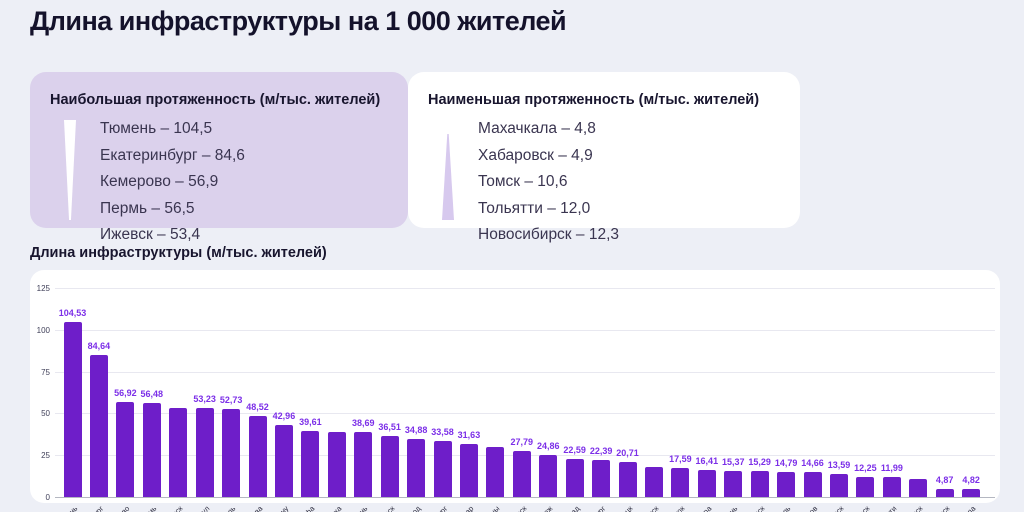  I want to click on bar-value-label: 104,53, so click(72, 313).